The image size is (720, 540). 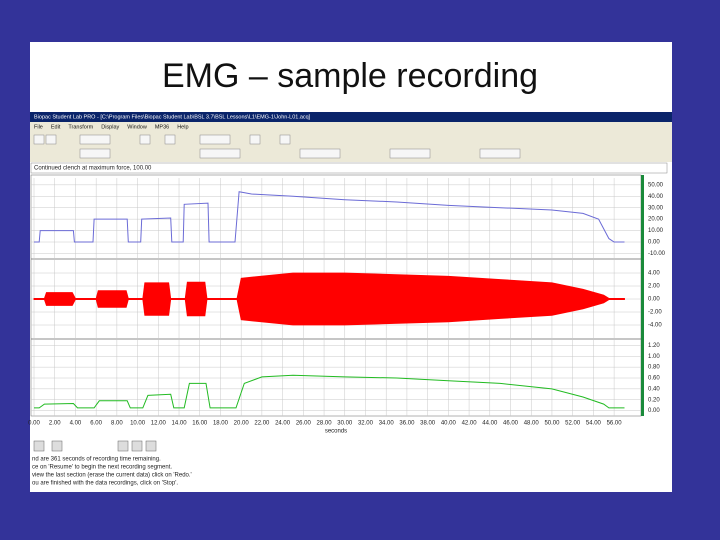 I want to click on y-tick-label: 40.00, so click(x=656, y=197).